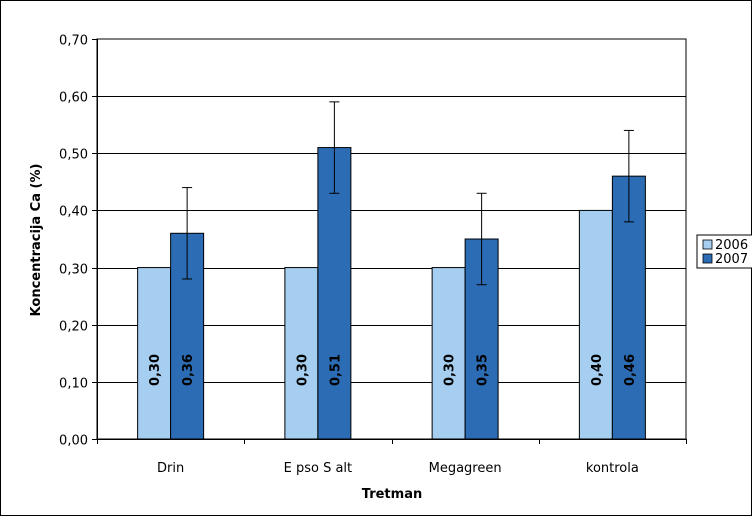 The height and width of the screenshot is (520, 752). Describe the element at coordinates (612, 468) in the screenshot. I see `x-category-label: kontrola` at that location.